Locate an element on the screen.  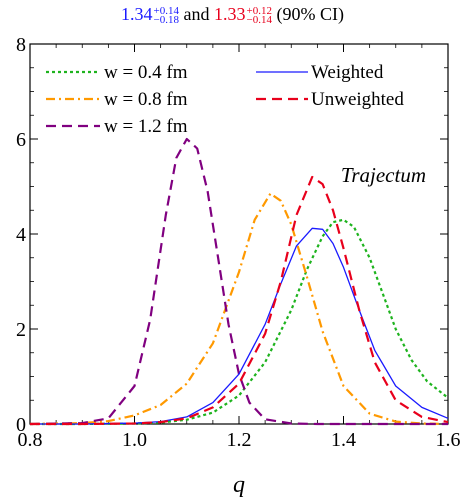
title-joiner: and is located at coordinates (196, 14).